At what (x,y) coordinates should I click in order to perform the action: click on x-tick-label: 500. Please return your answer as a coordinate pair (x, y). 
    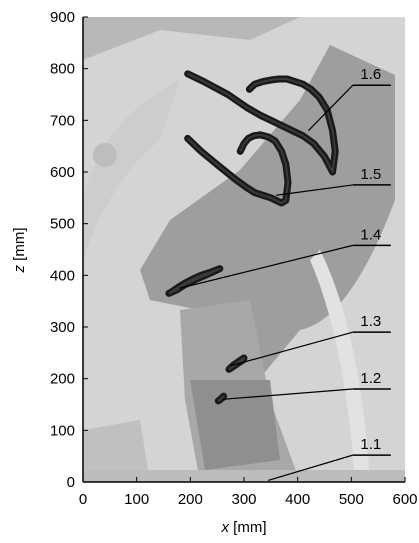
    Looking at the image, I should click on (351, 499).